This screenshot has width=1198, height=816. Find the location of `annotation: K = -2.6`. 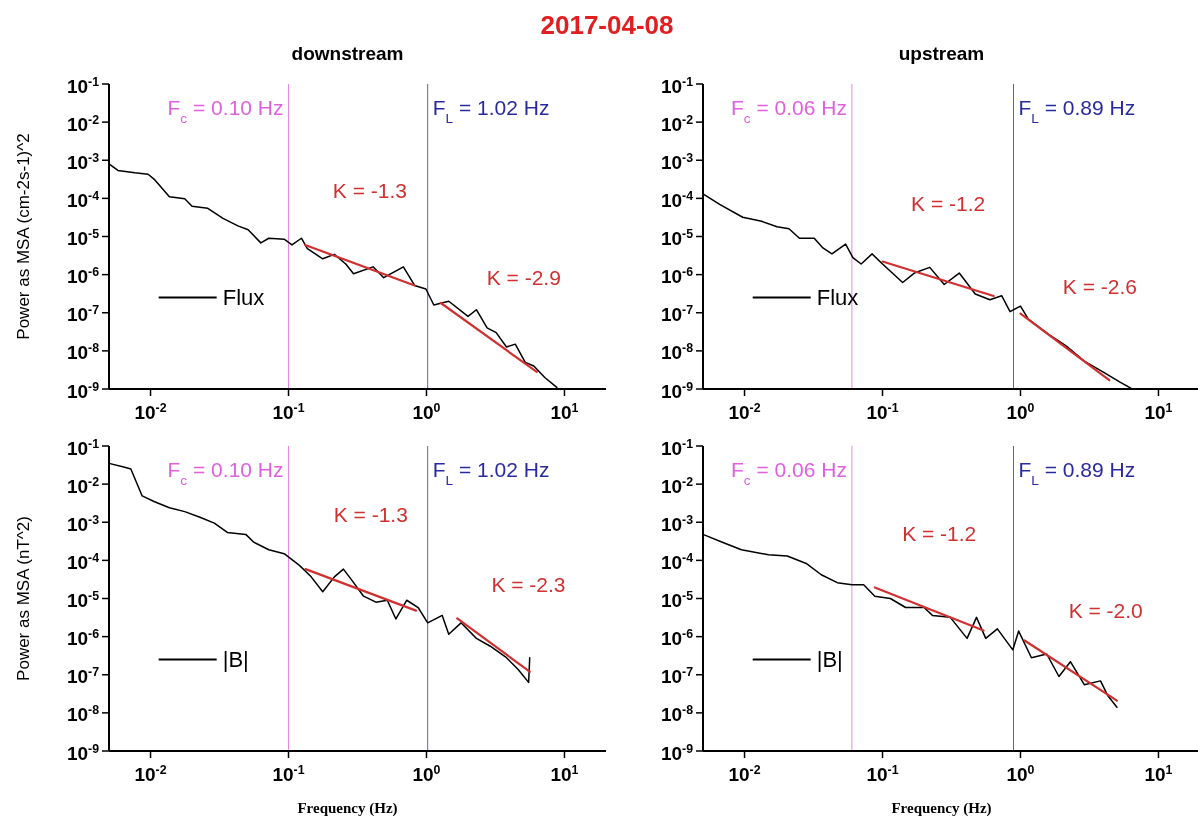

annotation: K = -2.6 is located at coordinates (1099, 287).